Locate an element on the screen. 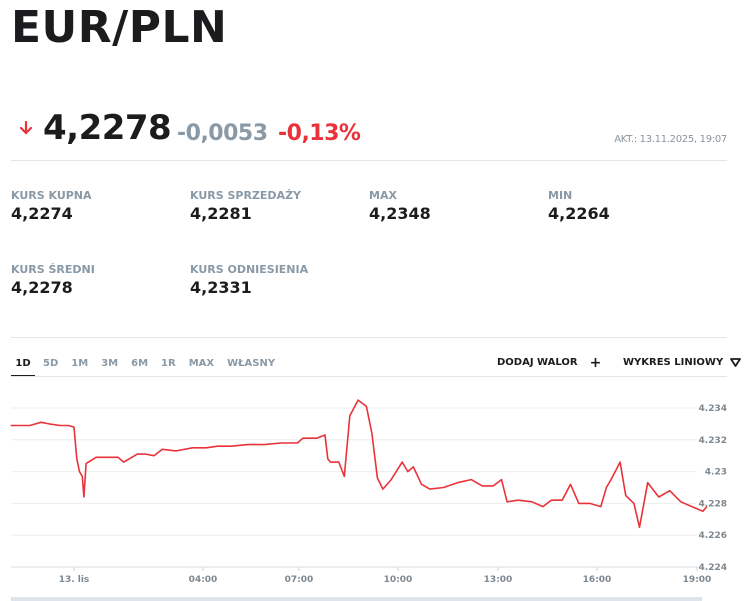 The image size is (745, 601). tab-1m: 1M is located at coordinates (80, 363).